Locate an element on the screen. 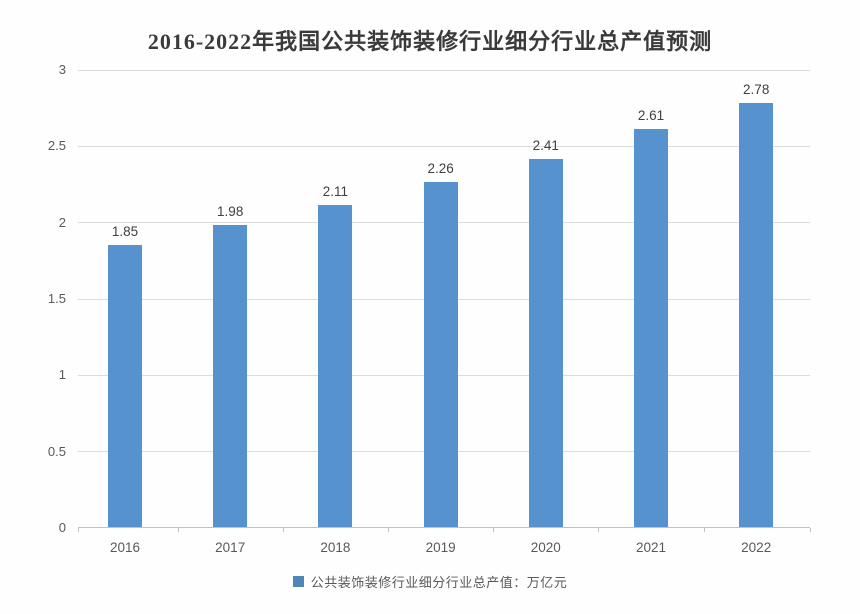  bar-value-label: 2.61 is located at coordinates (651, 115).